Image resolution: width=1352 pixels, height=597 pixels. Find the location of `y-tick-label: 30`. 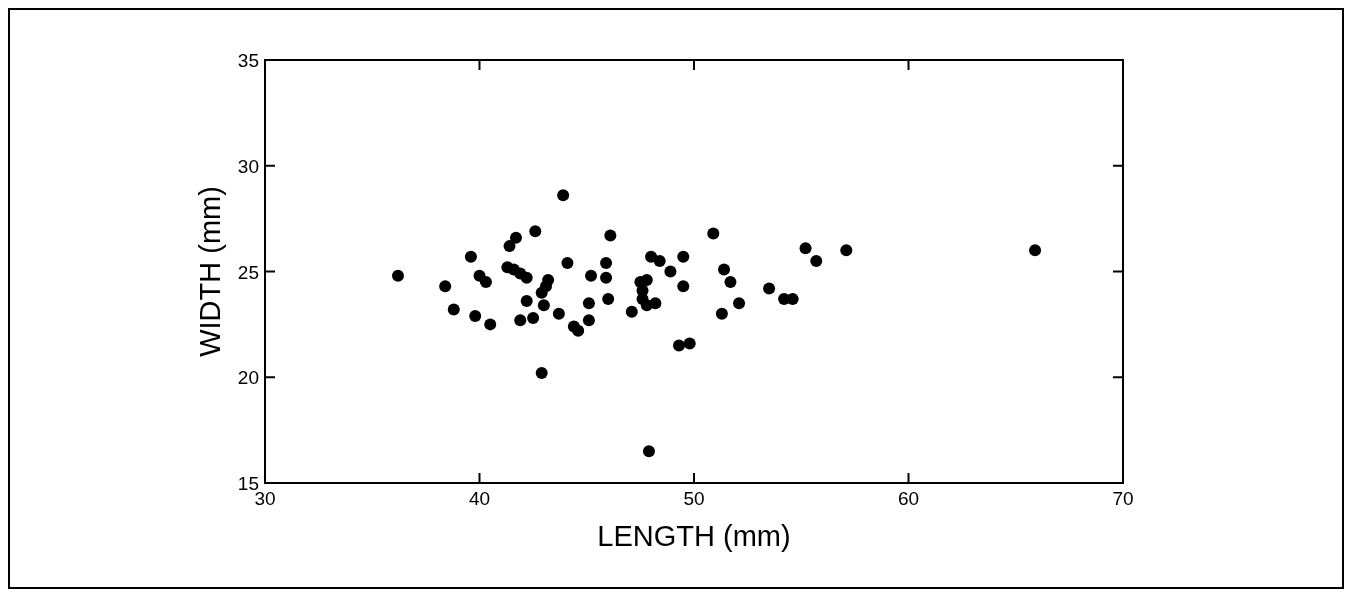

y-tick-label: 30 is located at coordinates (248, 166).